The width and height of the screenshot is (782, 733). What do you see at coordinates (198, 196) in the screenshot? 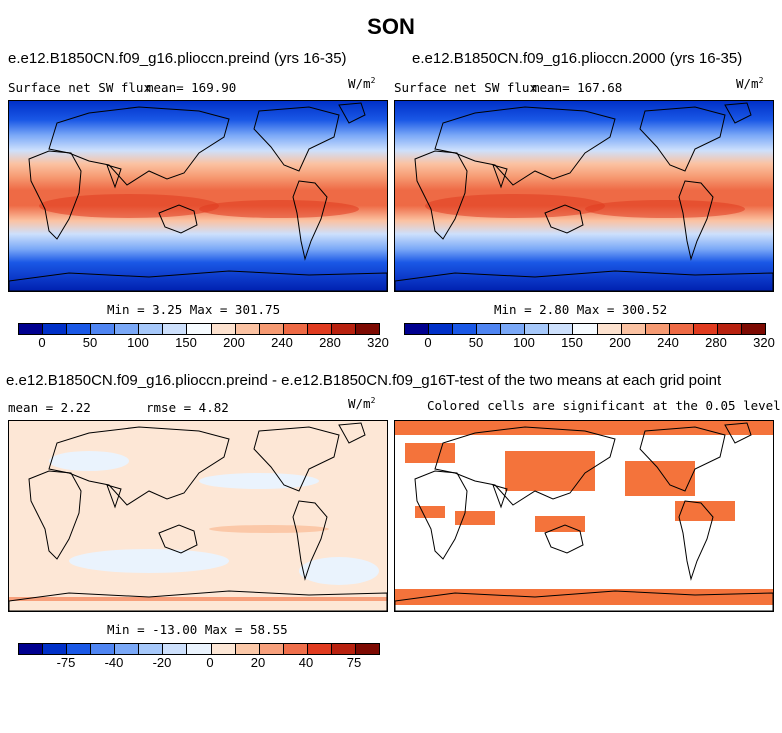
I see `panel1-map` at bounding box center [198, 196].